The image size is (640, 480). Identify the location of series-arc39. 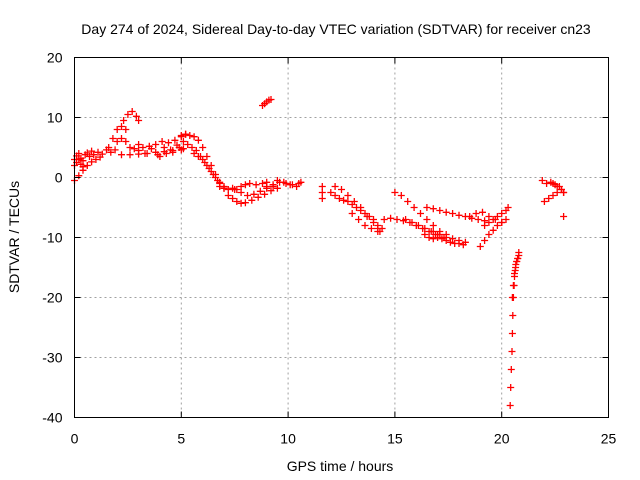
(564, 216).